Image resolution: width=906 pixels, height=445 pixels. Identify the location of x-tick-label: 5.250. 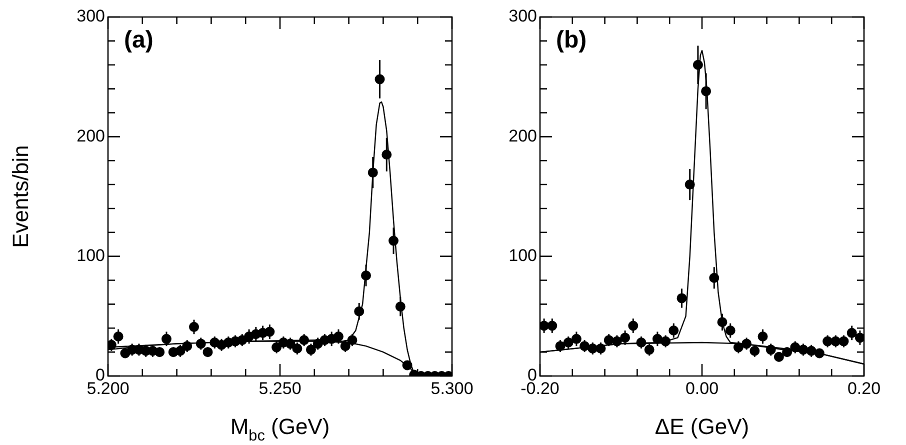
(280, 388).